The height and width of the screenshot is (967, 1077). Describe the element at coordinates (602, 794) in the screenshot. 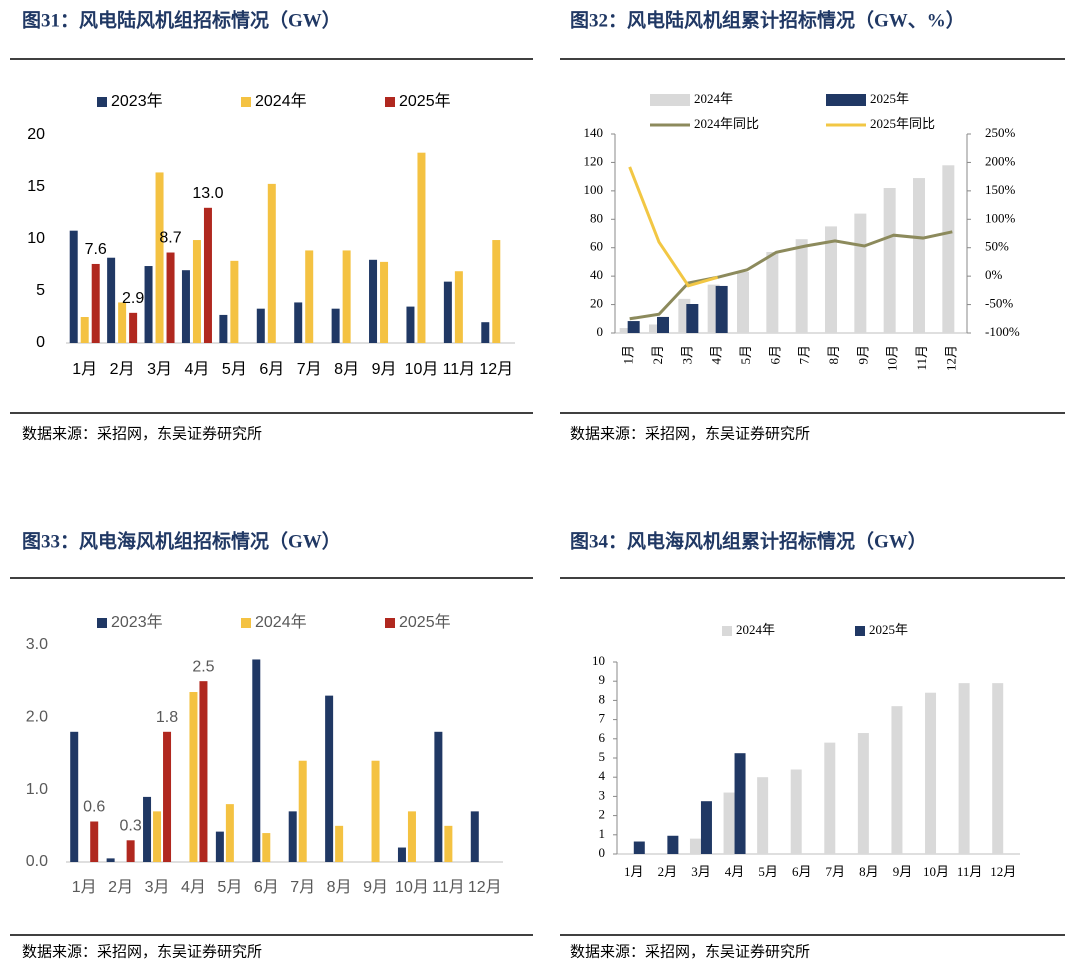

I see `y-tick-label: 3` at that location.